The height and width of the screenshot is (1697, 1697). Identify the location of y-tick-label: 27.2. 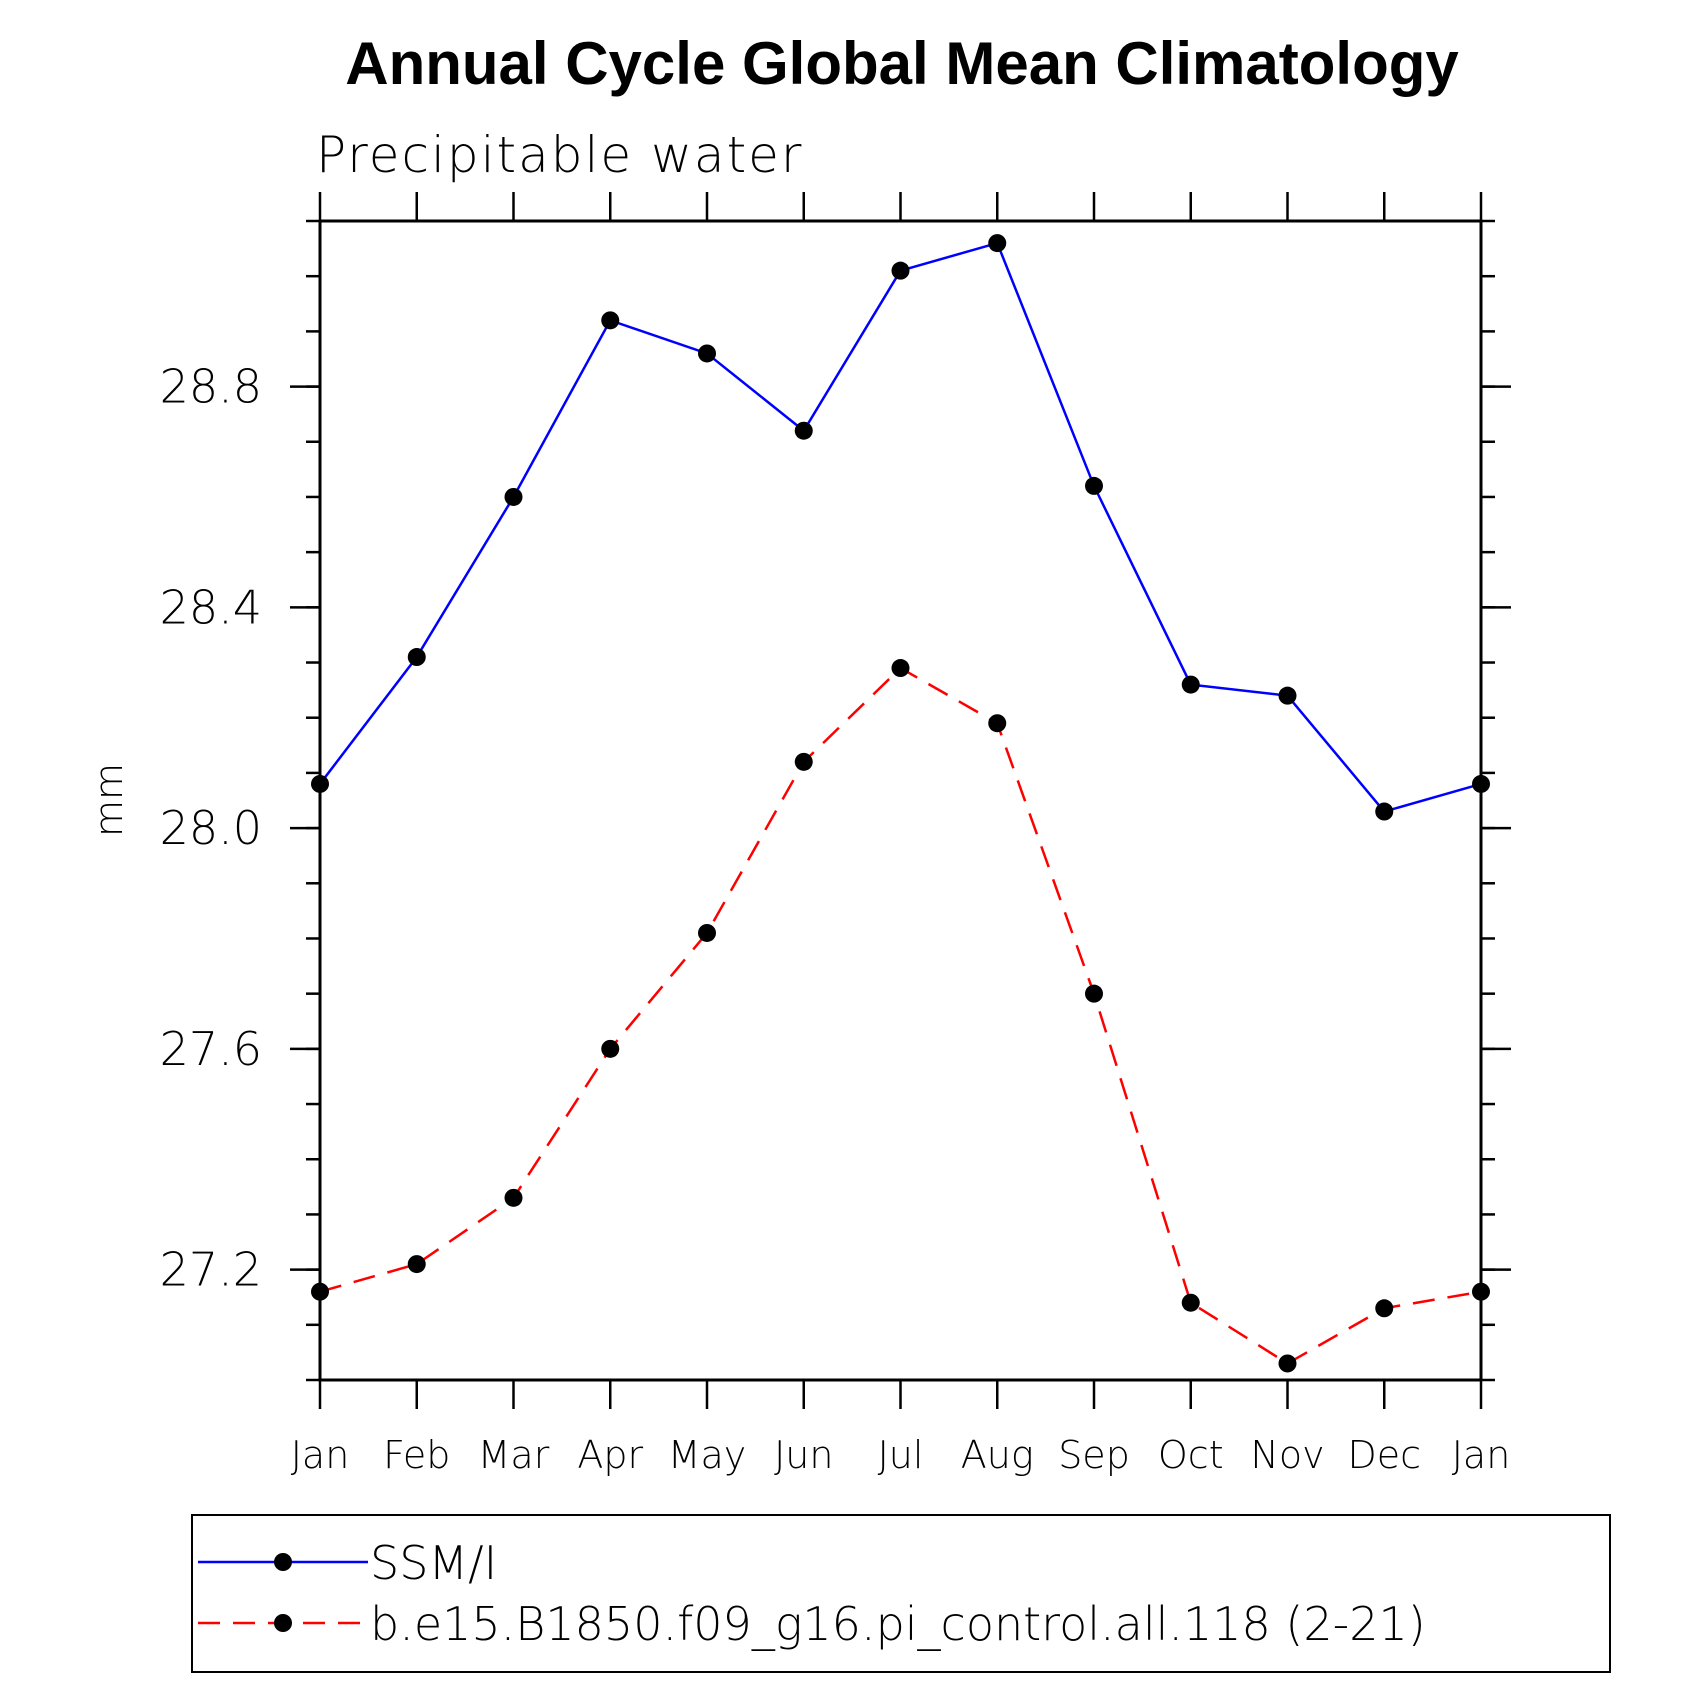
(211, 1270).